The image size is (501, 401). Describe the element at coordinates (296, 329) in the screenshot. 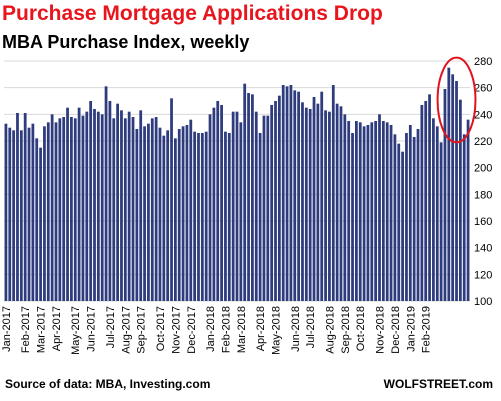

I see `x-tick-label: Jun-2018` at that location.